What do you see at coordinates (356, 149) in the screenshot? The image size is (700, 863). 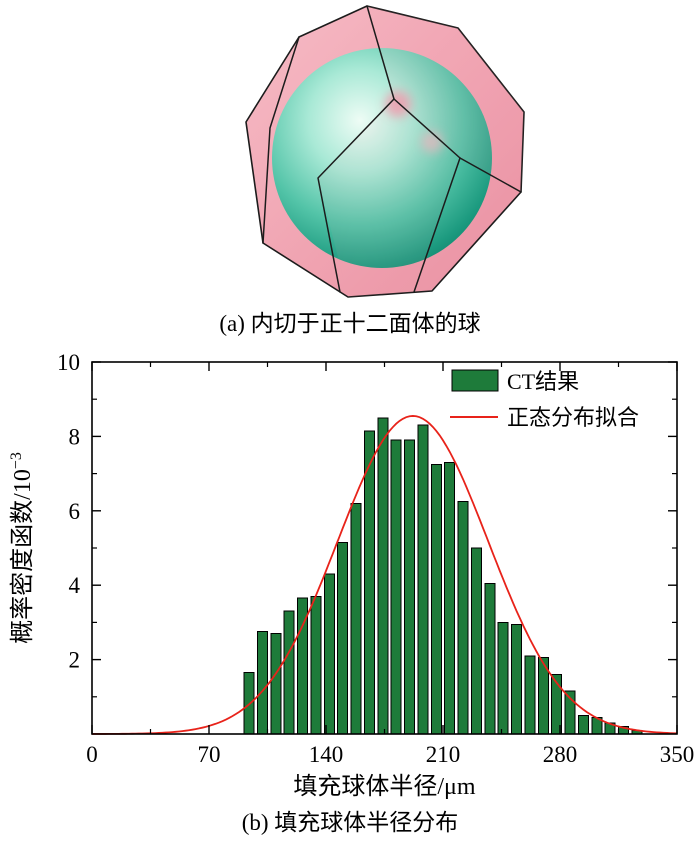 I see `edge-apex-to-front-vertex` at bounding box center [356, 149].